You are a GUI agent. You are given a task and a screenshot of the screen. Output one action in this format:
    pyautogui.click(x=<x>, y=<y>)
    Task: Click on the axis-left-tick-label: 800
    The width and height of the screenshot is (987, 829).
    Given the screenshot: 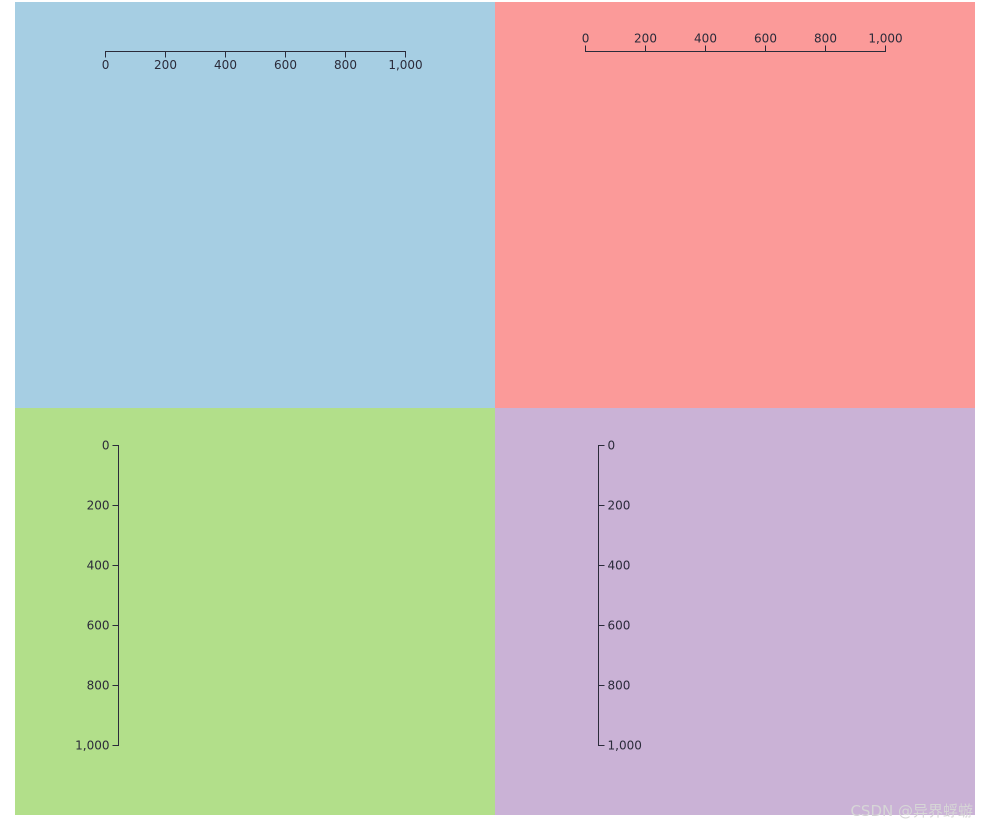 What is the action you would take?
    pyautogui.click(x=98, y=685)
    